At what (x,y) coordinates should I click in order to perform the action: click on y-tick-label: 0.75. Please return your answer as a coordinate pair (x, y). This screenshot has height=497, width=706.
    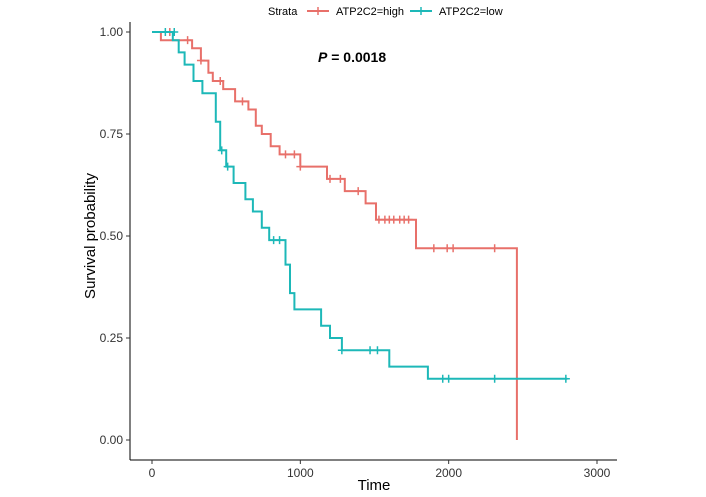
    Looking at the image, I should click on (112, 134).